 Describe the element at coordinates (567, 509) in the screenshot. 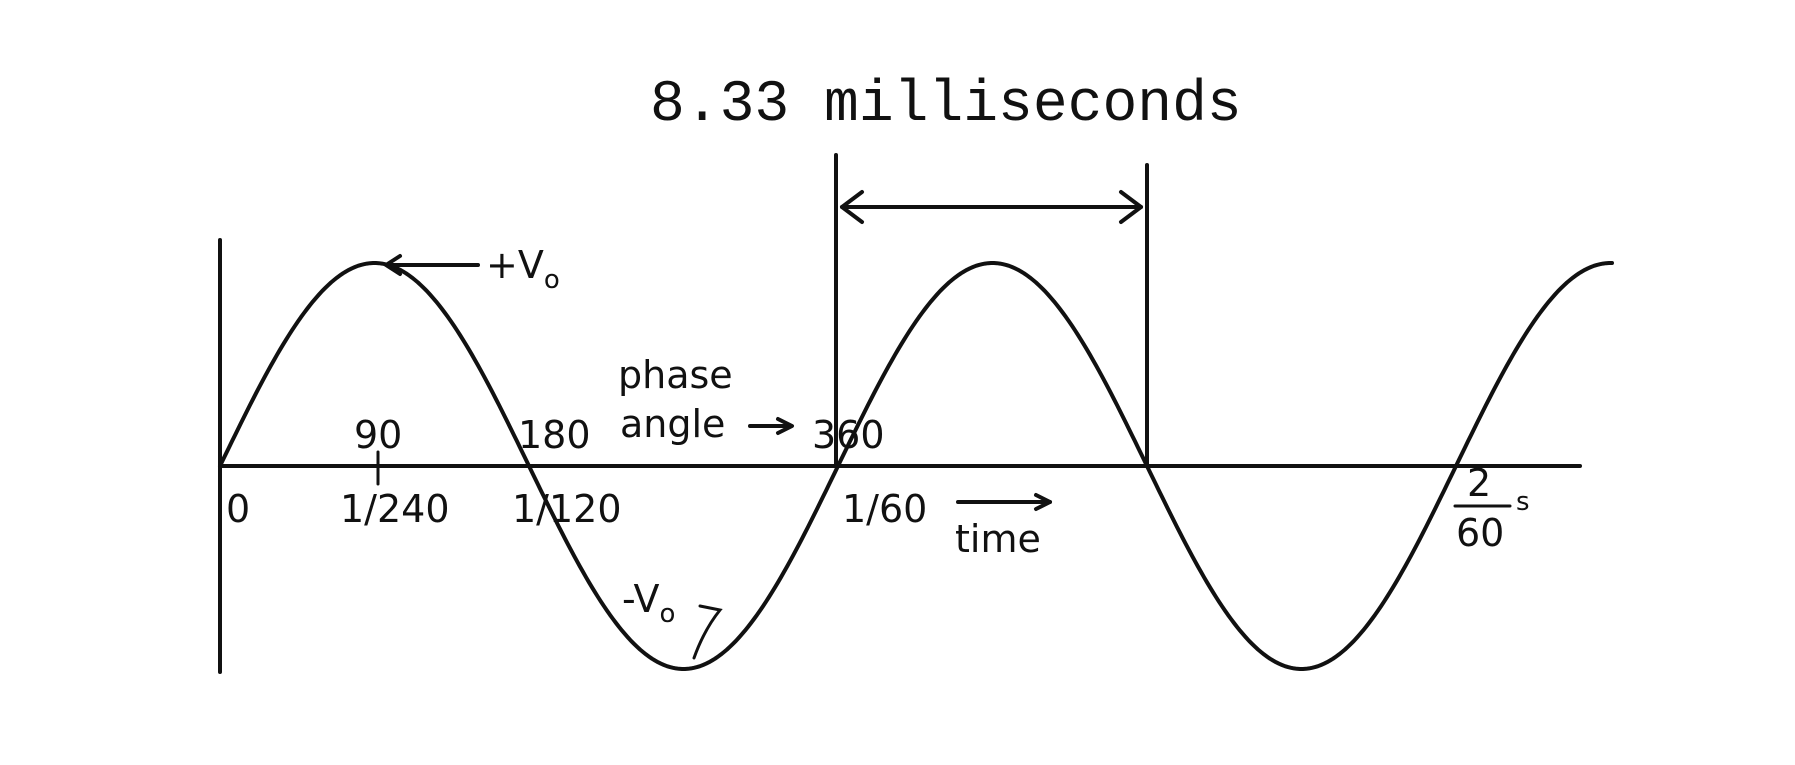

I see `time-tick-1-120: 1/120` at that location.